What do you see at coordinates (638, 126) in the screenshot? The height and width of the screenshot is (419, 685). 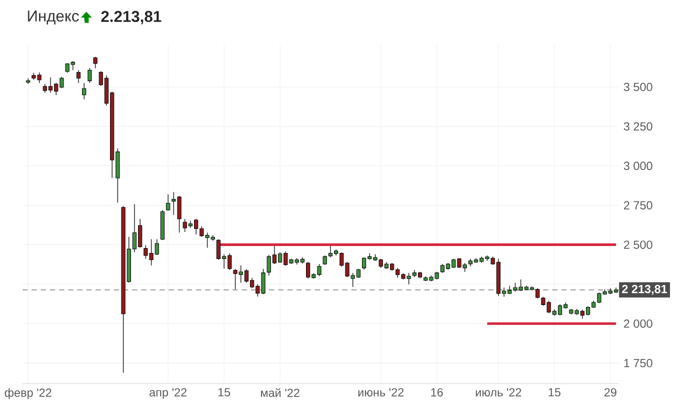 I see `y-tick-label: 3 250` at bounding box center [638, 126].